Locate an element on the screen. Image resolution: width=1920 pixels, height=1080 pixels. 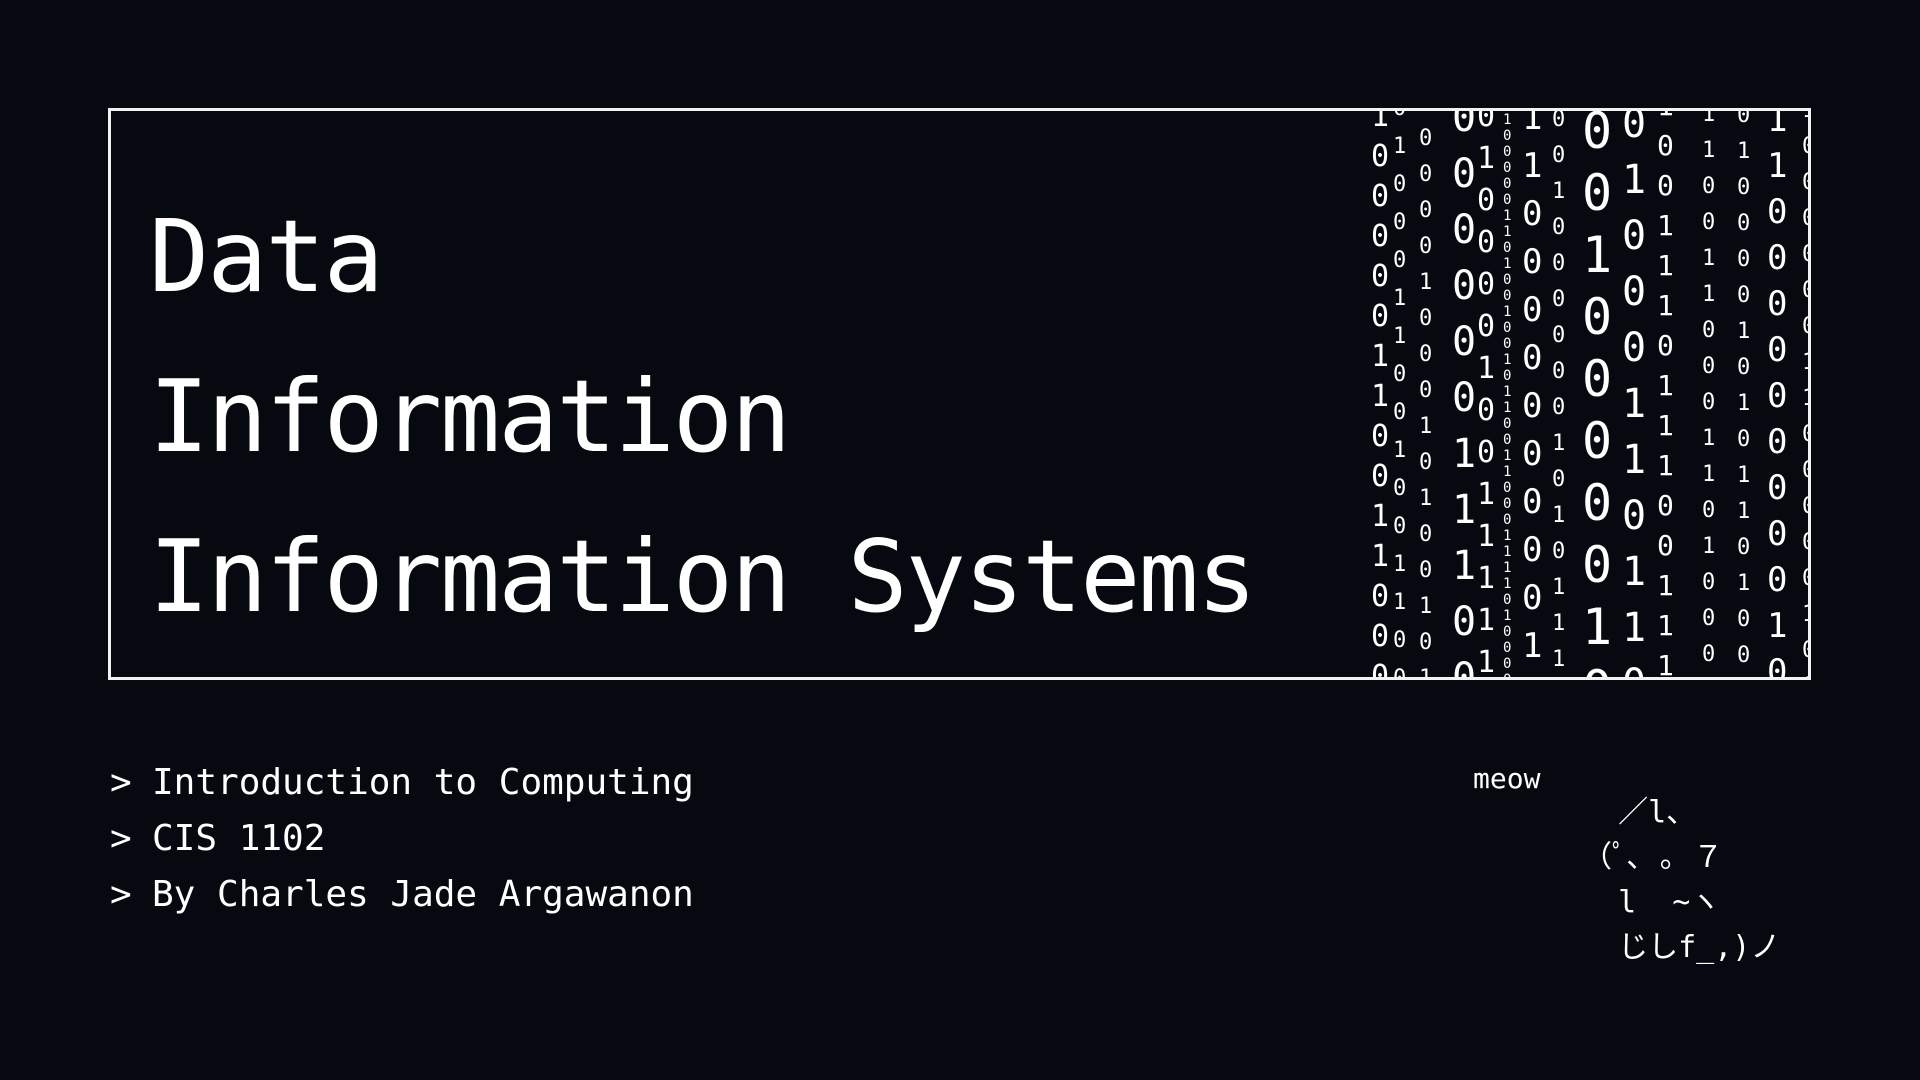
title-line-information-systems: Information Systems is located at coordinates (703, 576).